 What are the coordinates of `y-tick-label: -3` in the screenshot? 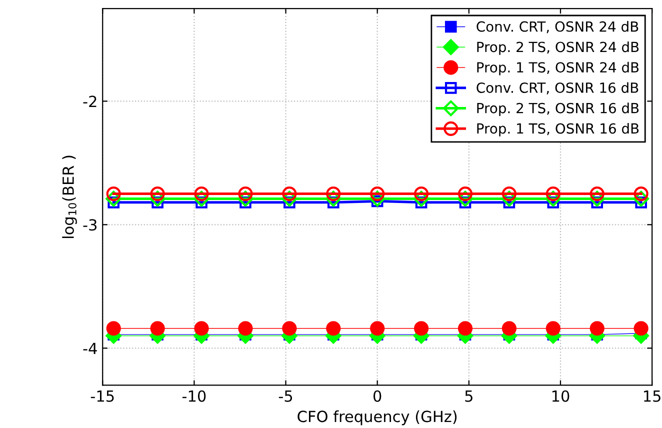 It's located at (90, 225).